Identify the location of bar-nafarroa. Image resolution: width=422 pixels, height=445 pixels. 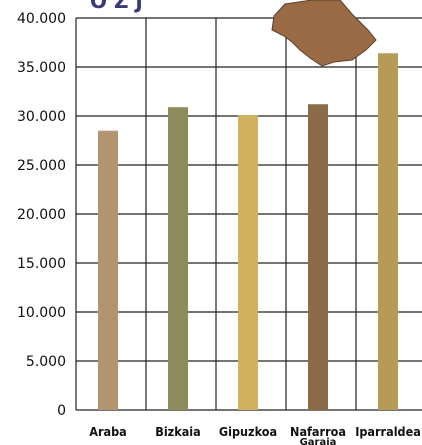
(318, 257).